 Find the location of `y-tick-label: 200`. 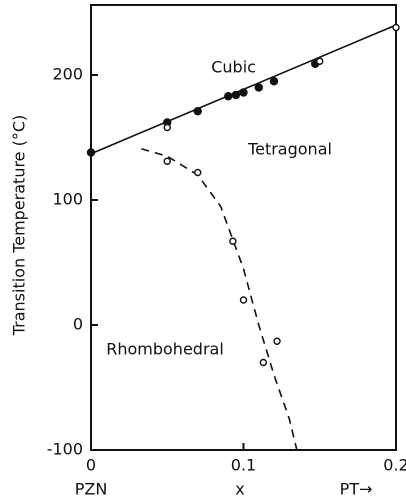

y-tick-label: 200 is located at coordinates (67, 74).